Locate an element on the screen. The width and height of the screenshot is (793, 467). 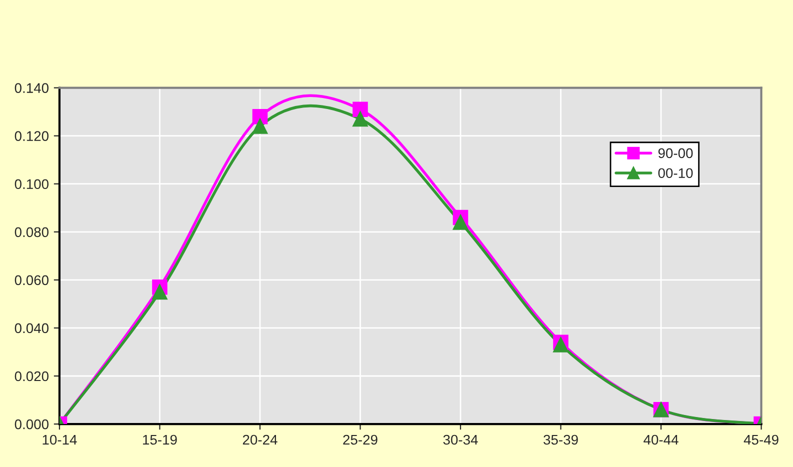
legend-label: 90-00 is located at coordinates (675, 153).